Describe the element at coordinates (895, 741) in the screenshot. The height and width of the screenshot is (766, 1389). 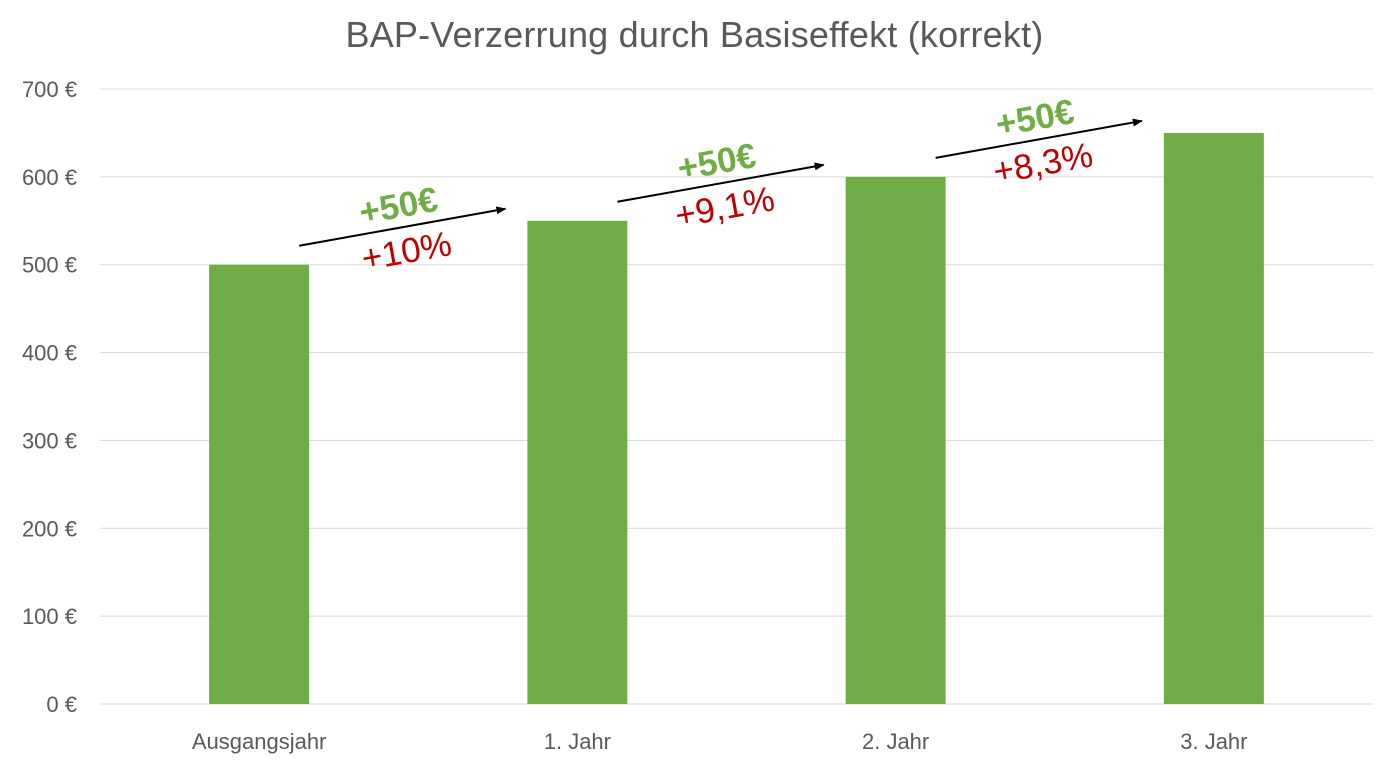
I see `x-tick-label: 2. Jahr` at that location.